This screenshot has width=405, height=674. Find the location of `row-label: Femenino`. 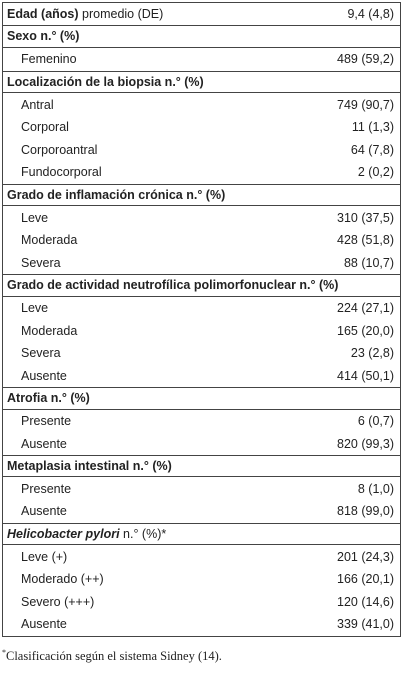

row-label: Femenino is located at coordinates (42, 59).